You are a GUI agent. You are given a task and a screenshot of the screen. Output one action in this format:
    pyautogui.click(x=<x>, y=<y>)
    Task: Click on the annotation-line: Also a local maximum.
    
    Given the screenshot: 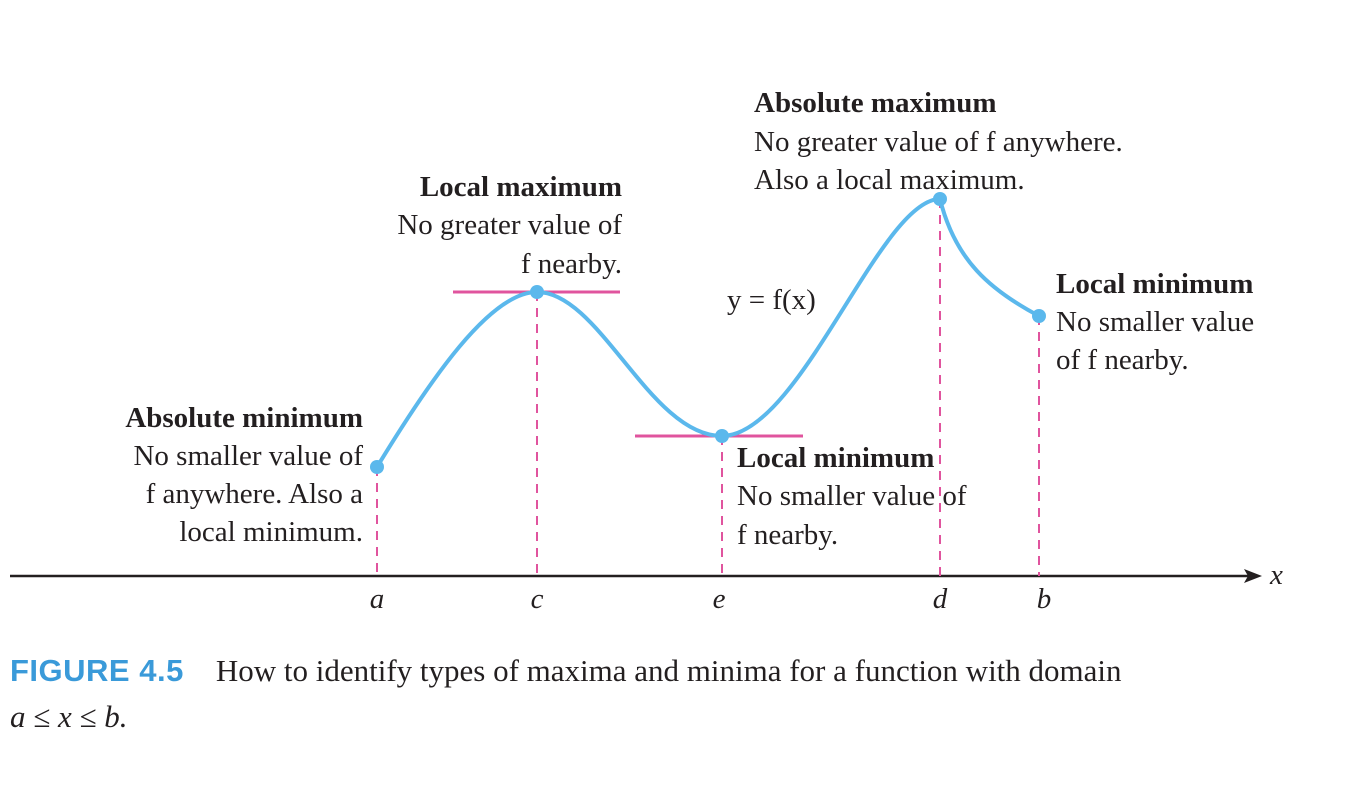 What is the action you would take?
    pyautogui.click(x=889, y=180)
    